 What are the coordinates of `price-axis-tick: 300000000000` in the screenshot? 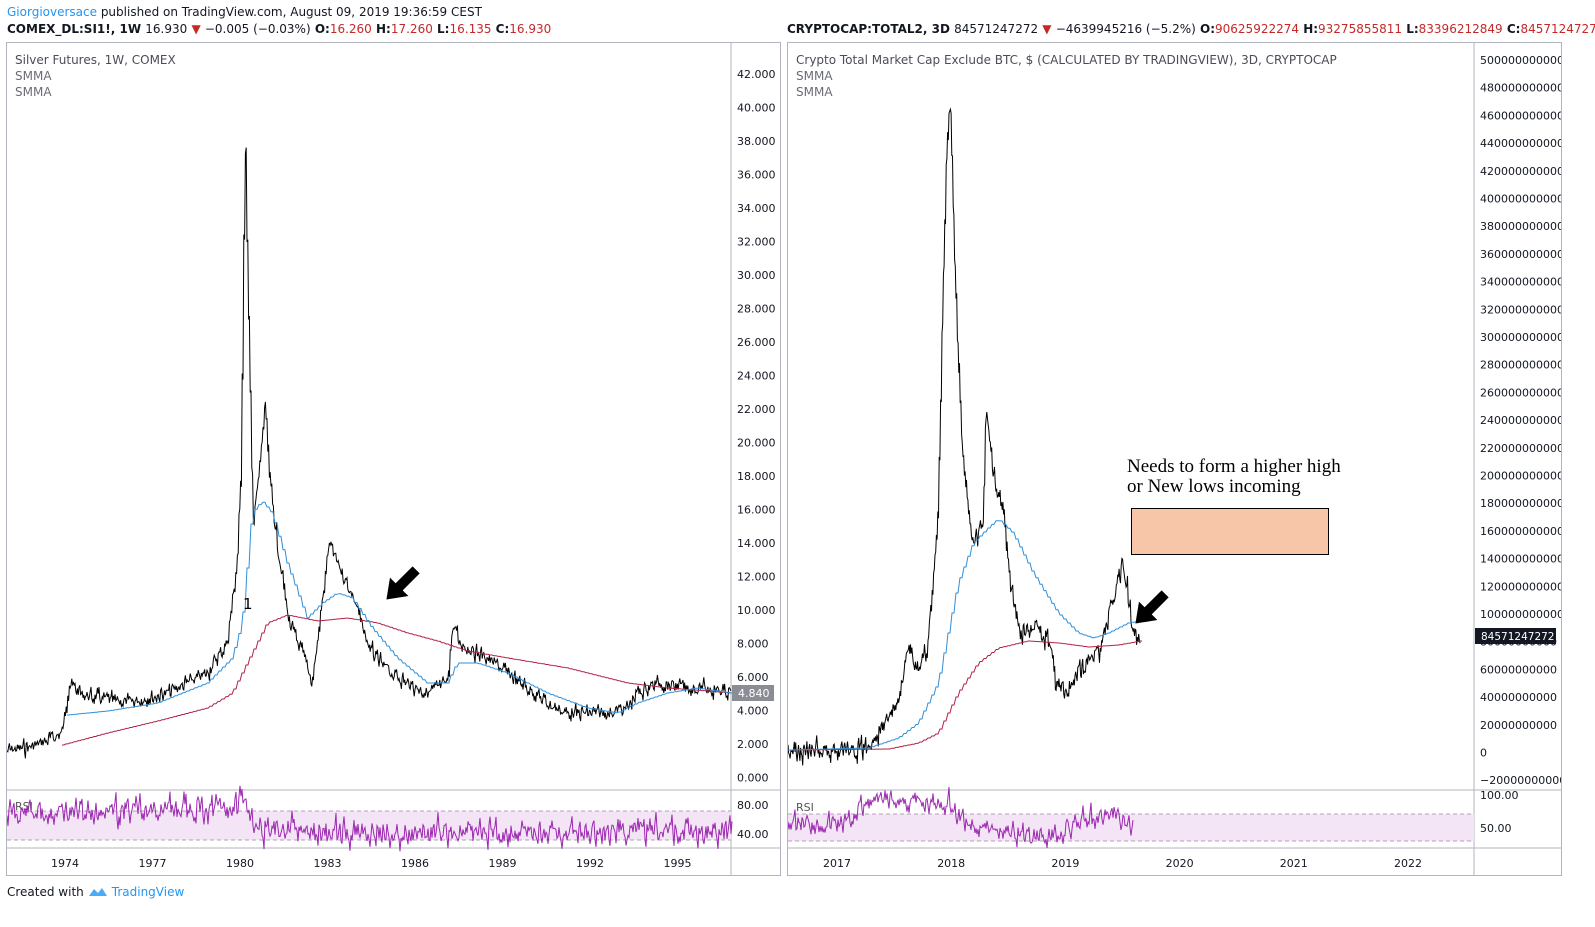 It's located at (1520, 337).